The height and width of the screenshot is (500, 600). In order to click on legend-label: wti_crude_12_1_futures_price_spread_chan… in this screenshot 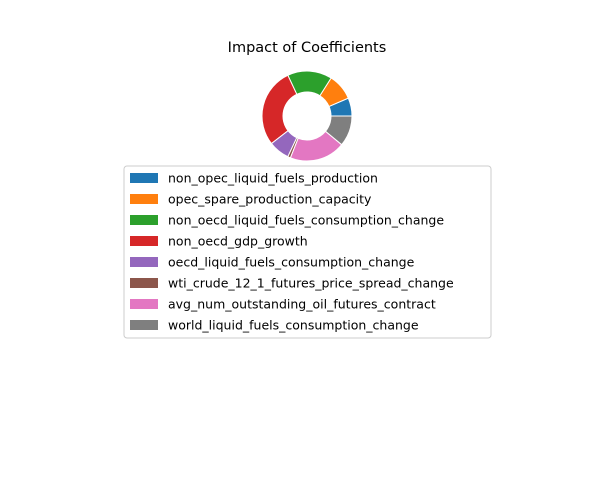, I will do `click(311, 283)`.